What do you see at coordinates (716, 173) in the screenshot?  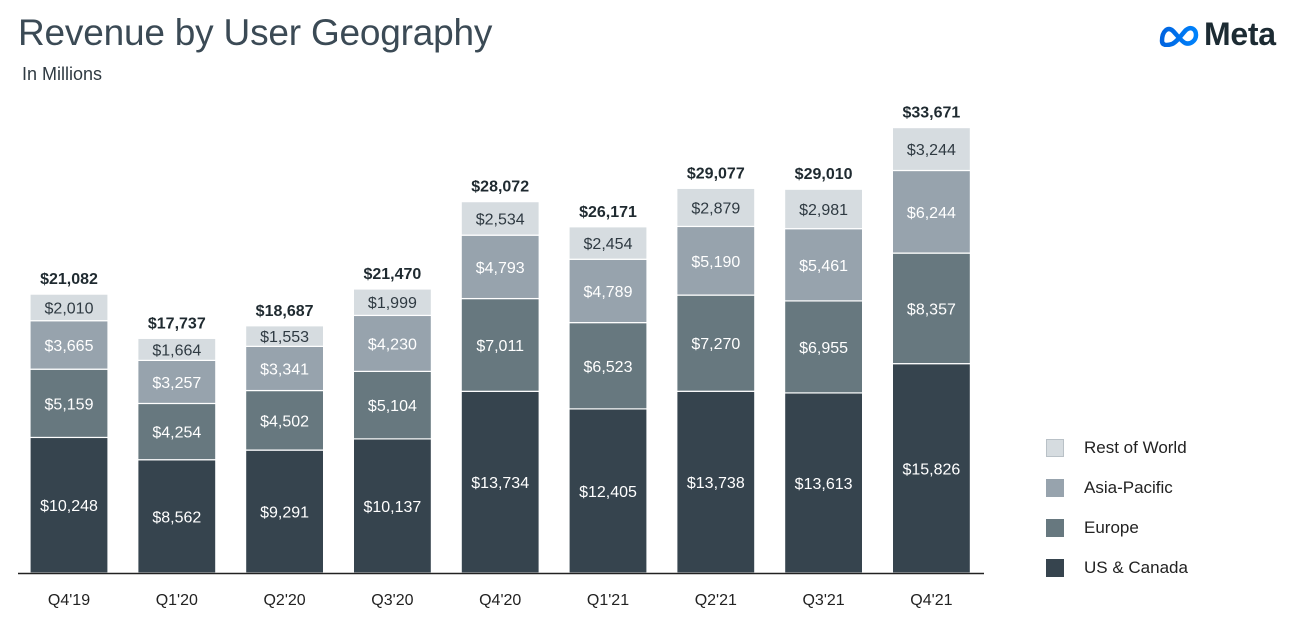 I see `bar-total-label: $29,077` at bounding box center [716, 173].